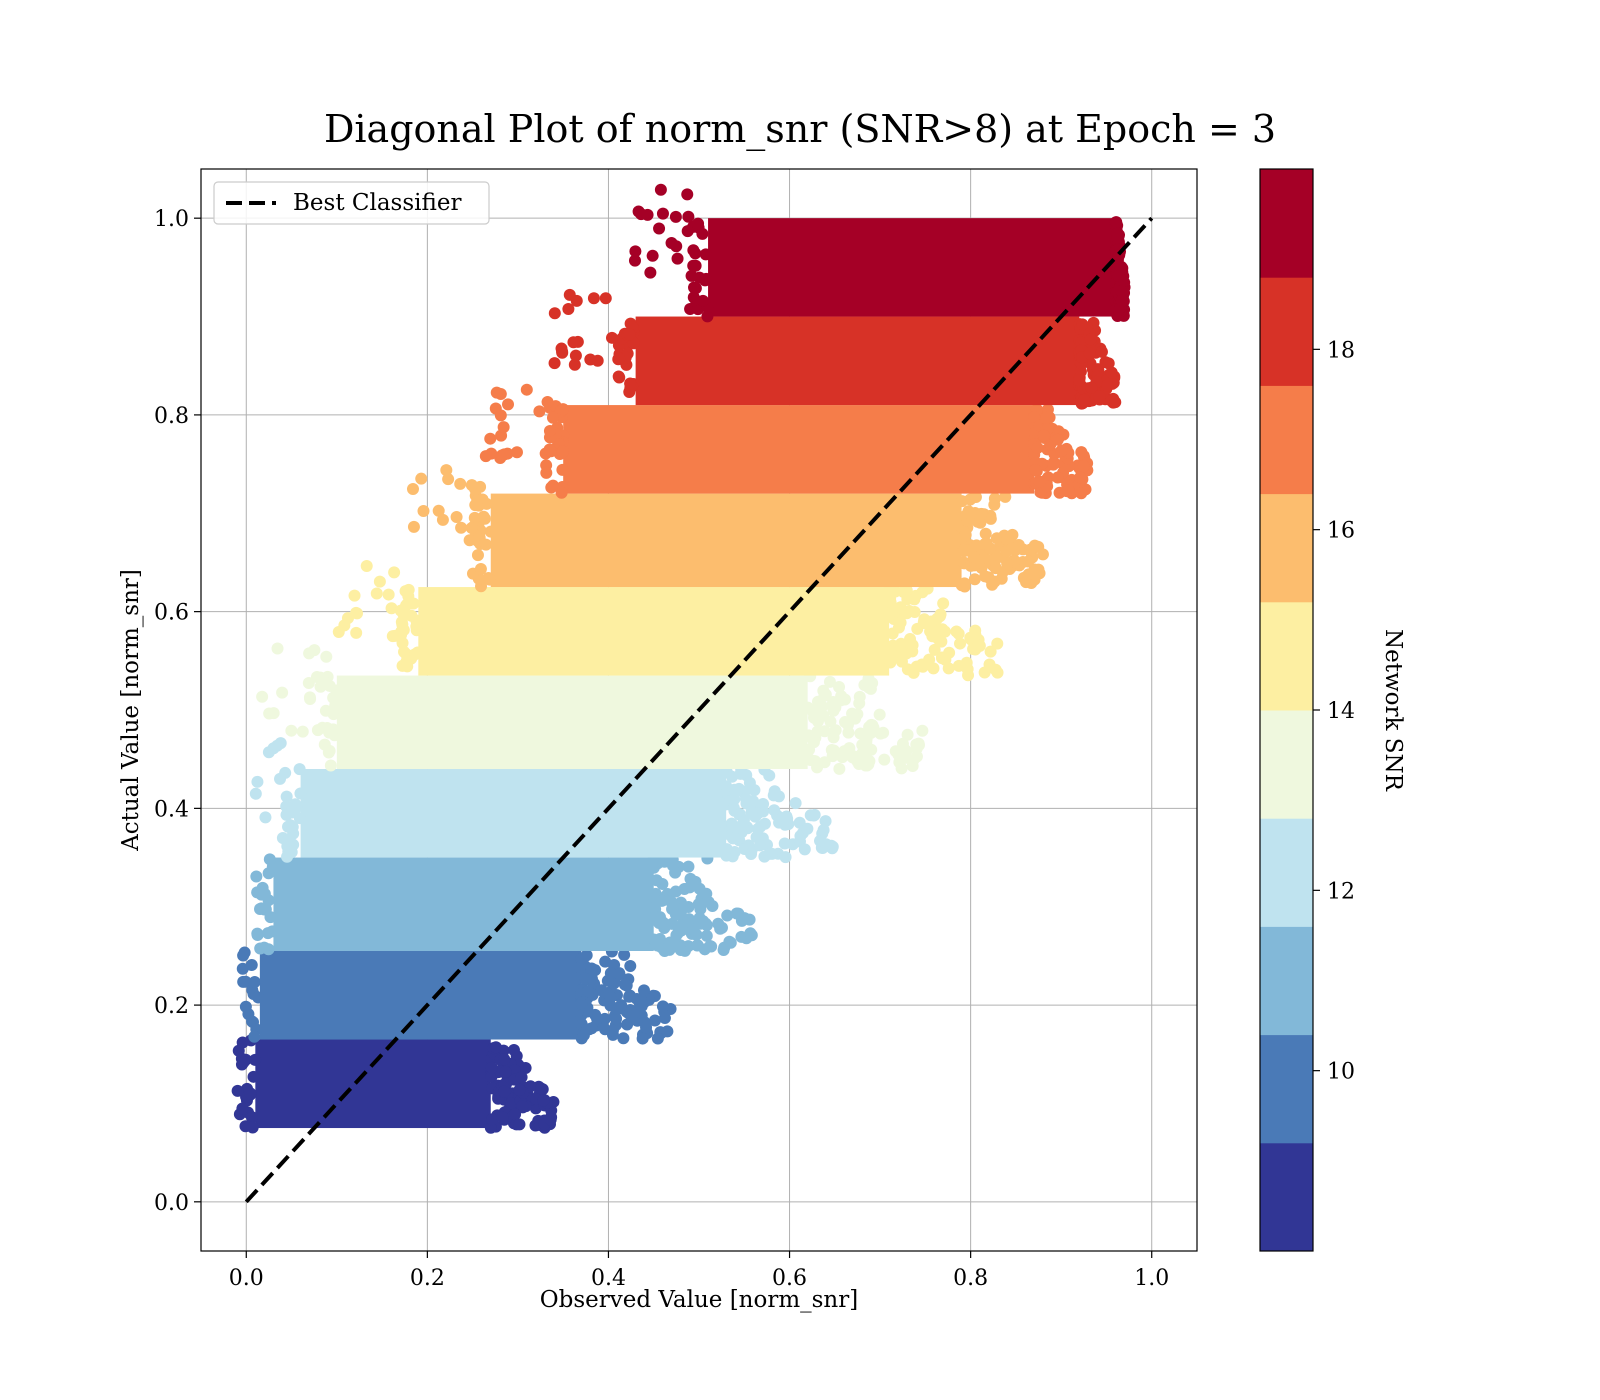  I want to click on legend-entry-best-classifier: Best Classifier, so click(377, 203).